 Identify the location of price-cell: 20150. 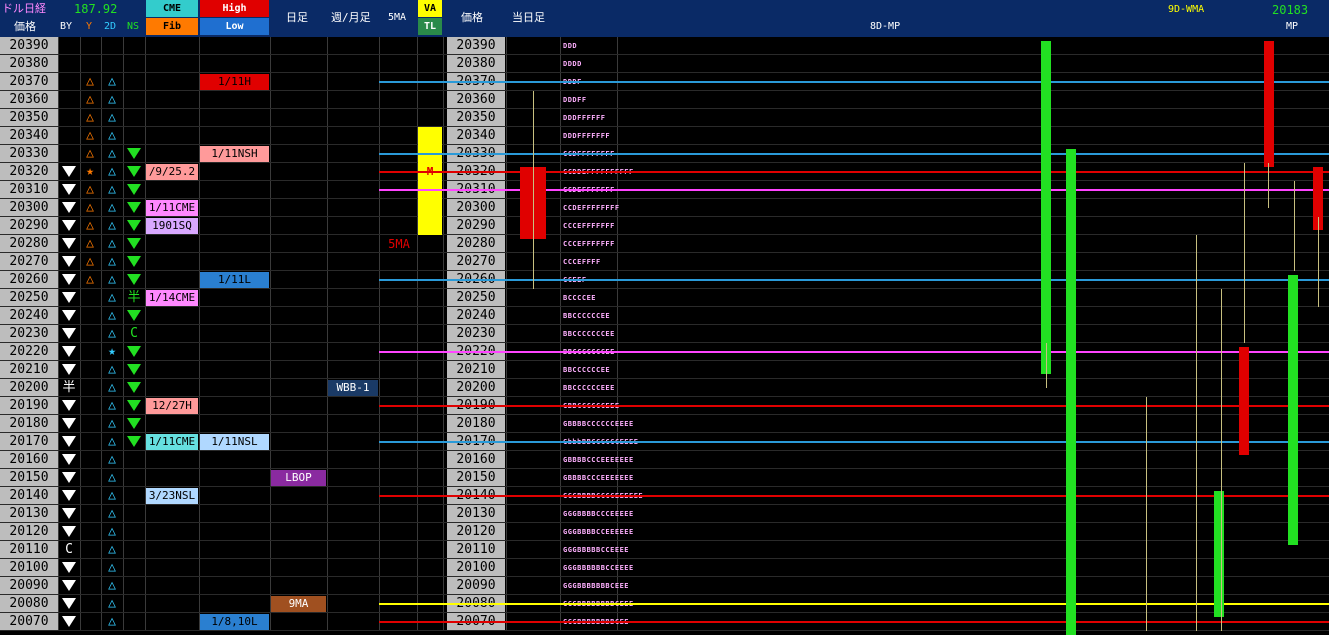
(29, 477).